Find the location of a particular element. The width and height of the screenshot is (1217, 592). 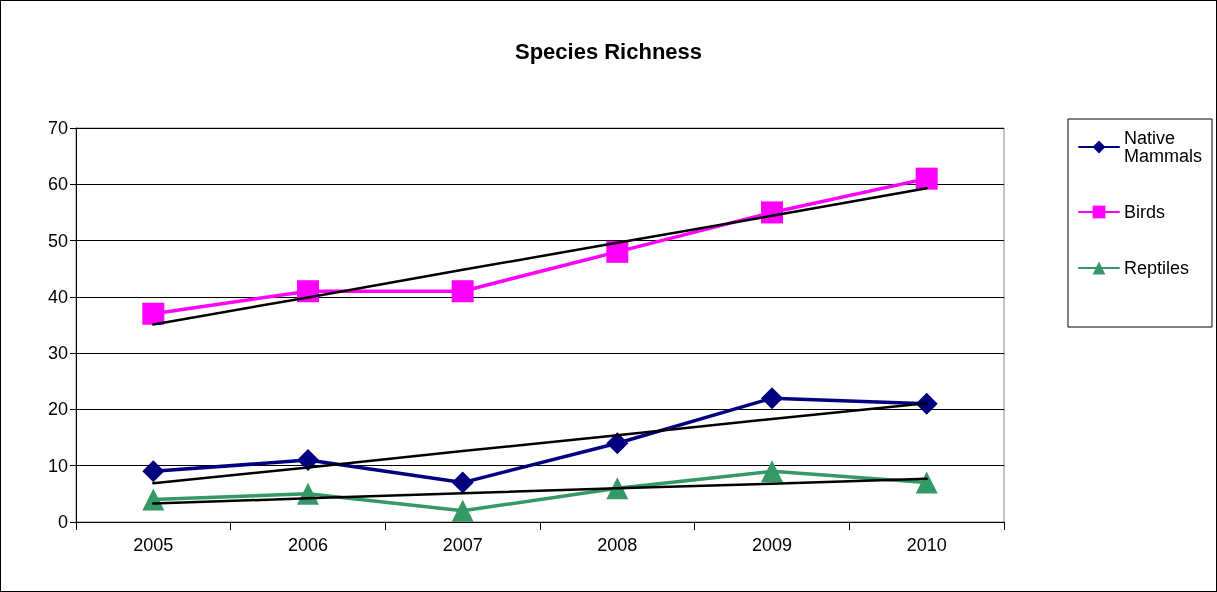

legend-label: Birds is located at coordinates (1145, 212).